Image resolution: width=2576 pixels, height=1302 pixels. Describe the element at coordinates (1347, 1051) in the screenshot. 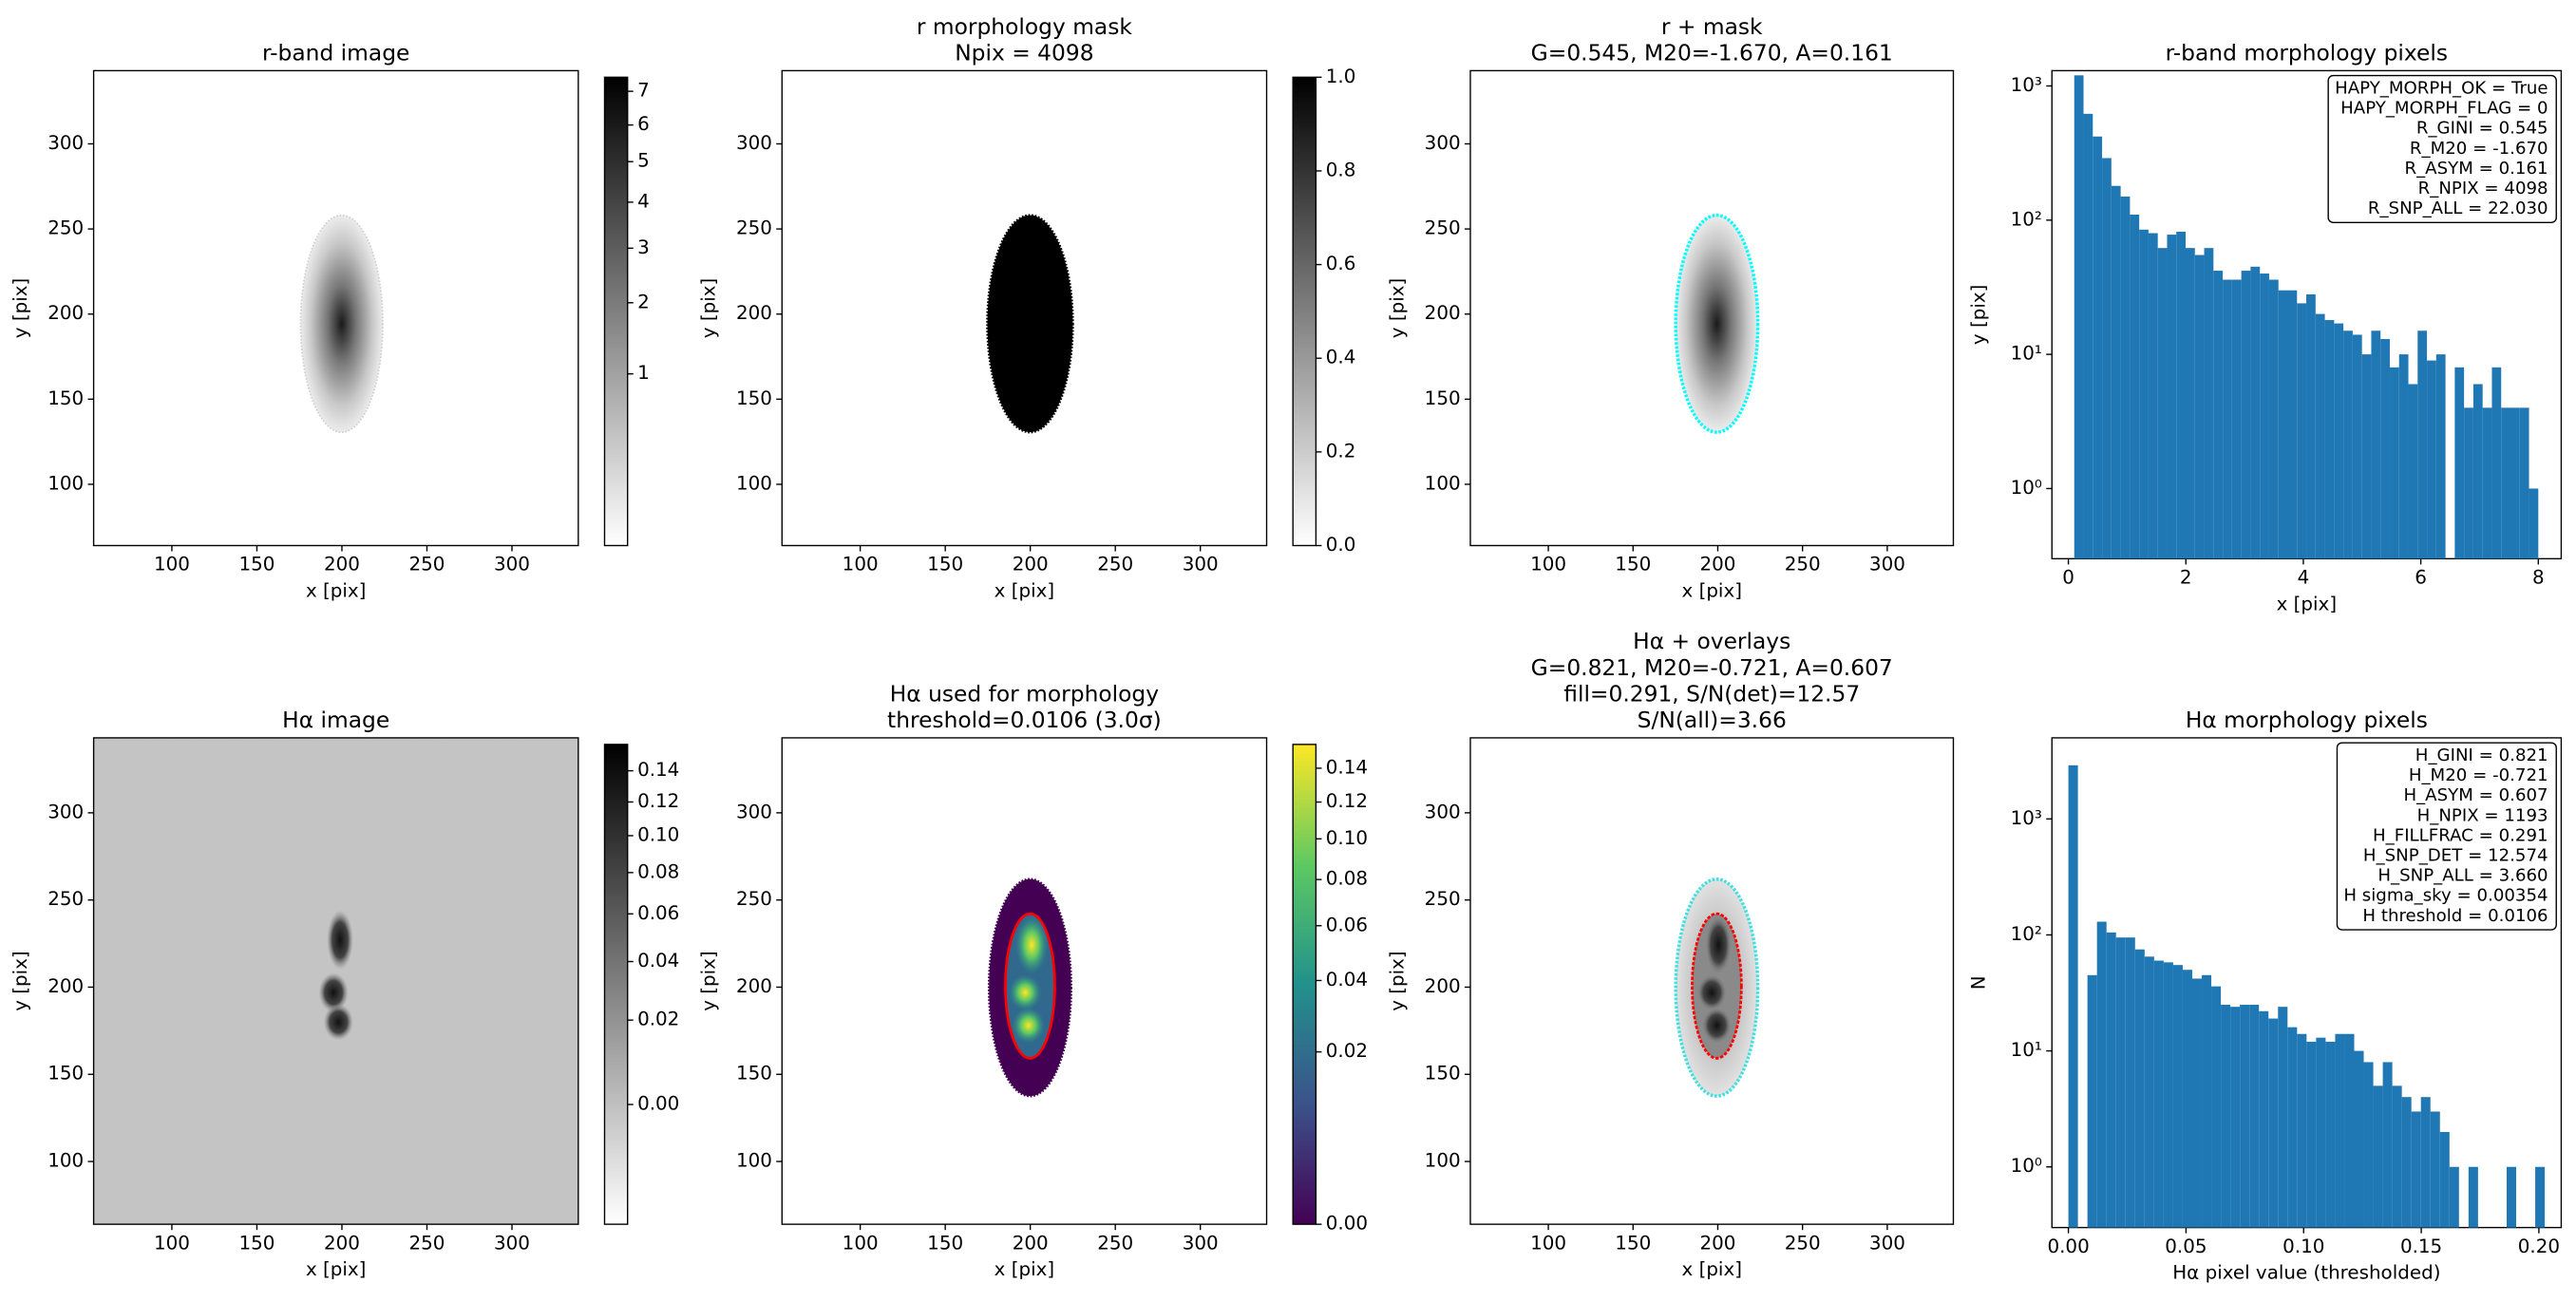

I see `colorbar-tick-label: 0.02` at that location.